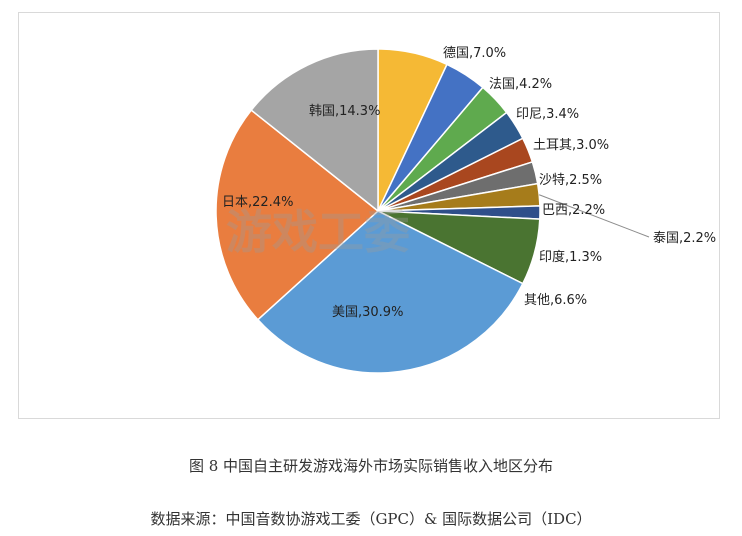  Describe the element at coordinates (257, 202) in the screenshot. I see `slice-label-日本: 日本,22.4%` at that location.